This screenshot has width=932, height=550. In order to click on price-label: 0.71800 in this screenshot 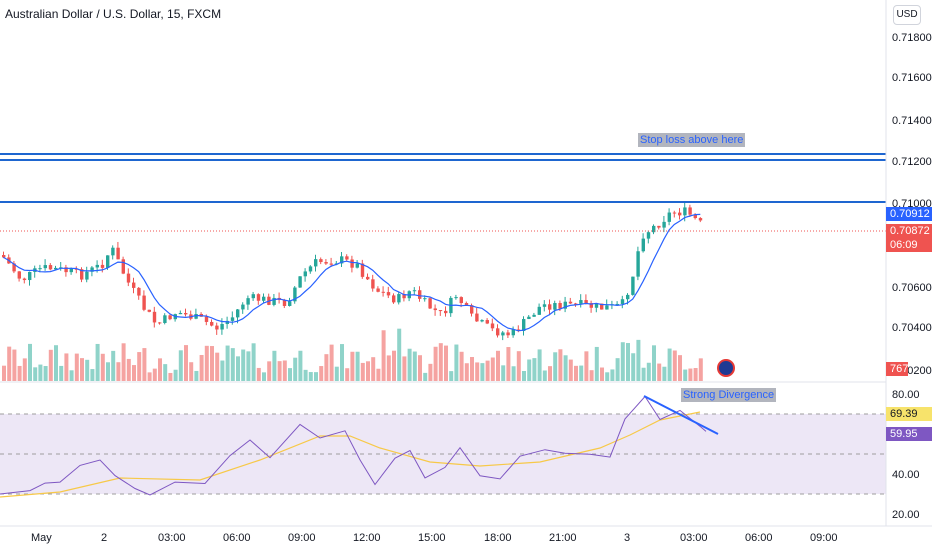, I will do `click(912, 38)`.